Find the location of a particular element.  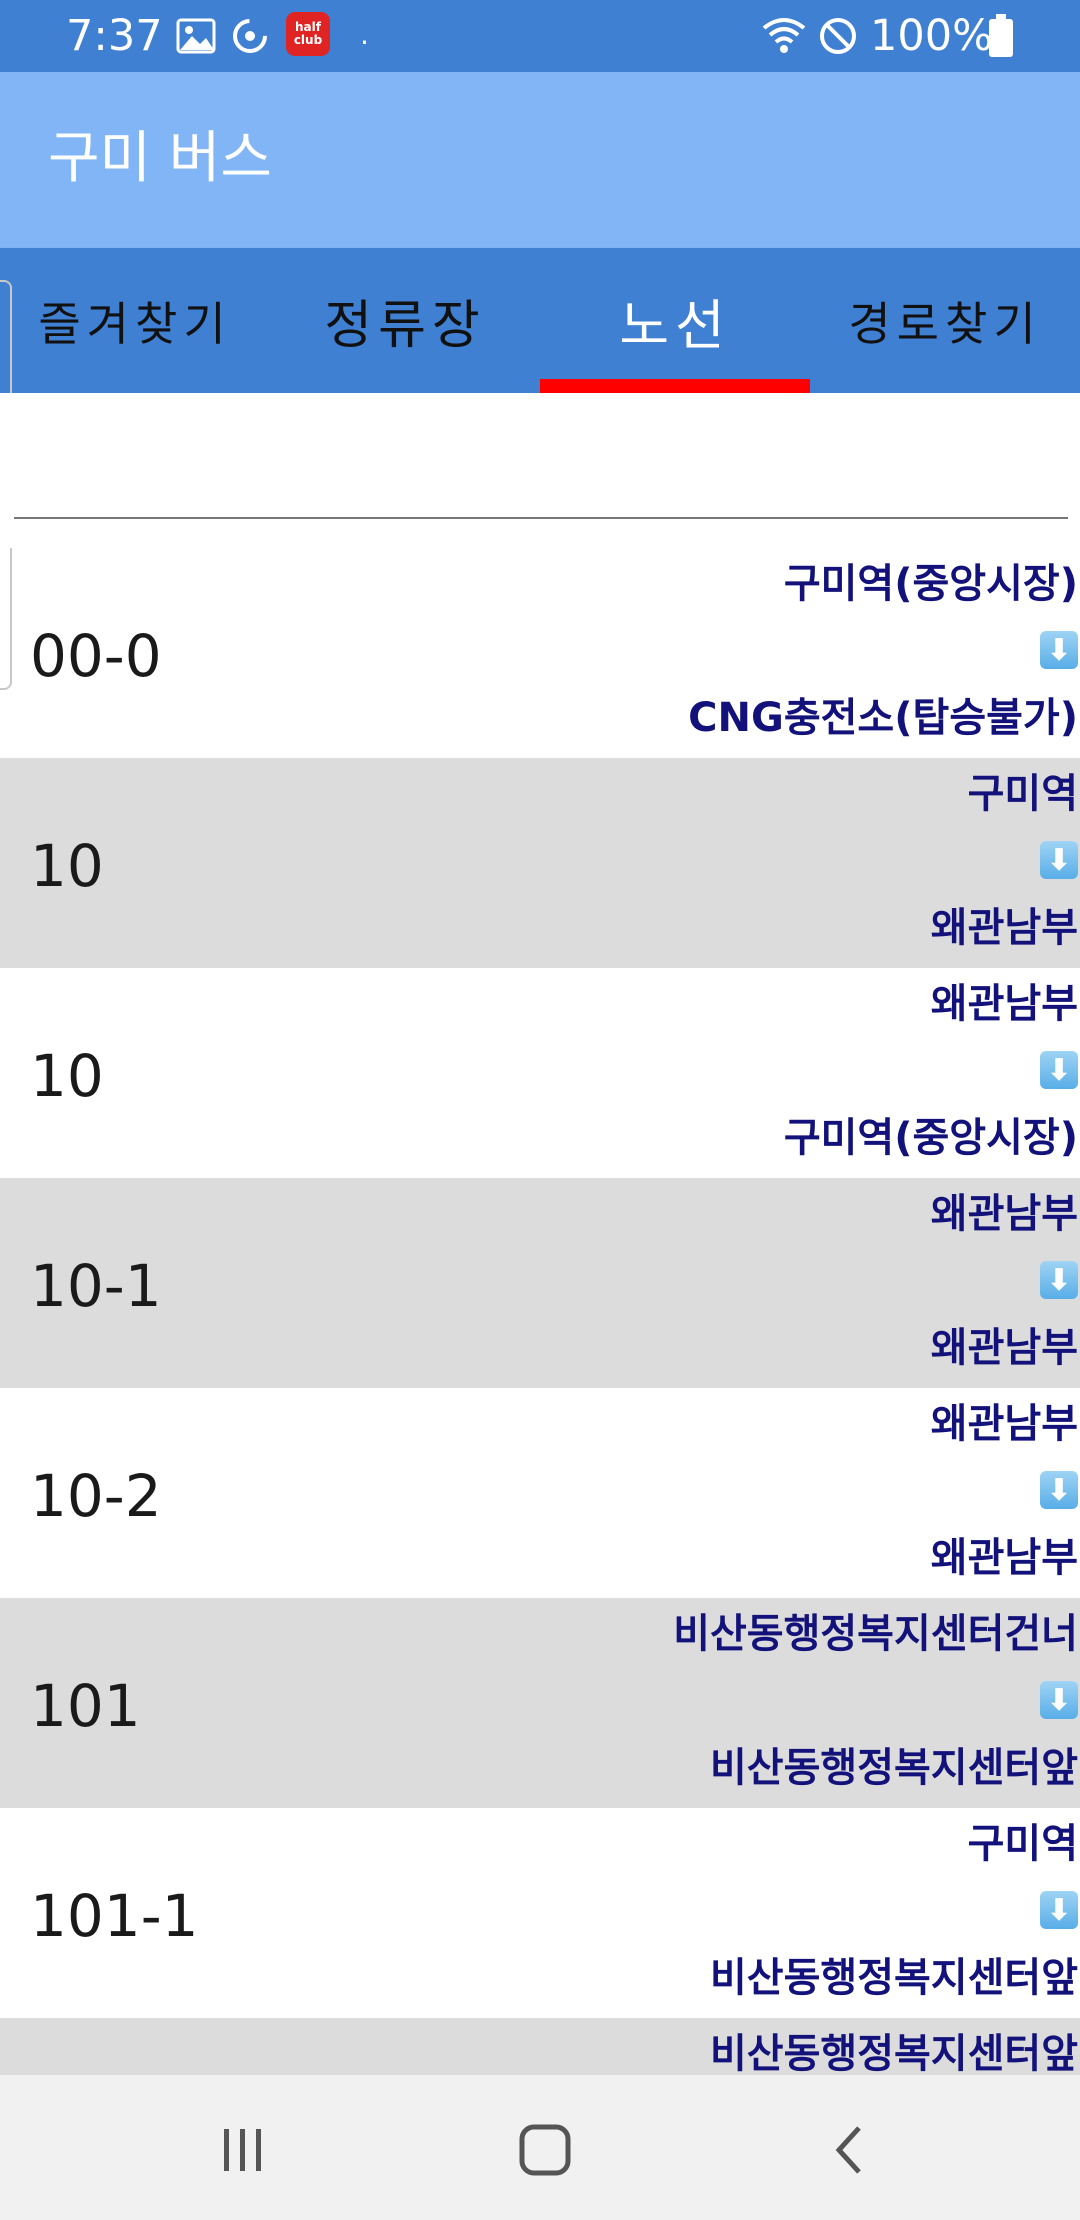

tab-path-finder: 경로찾기 is located at coordinates (945, 320).